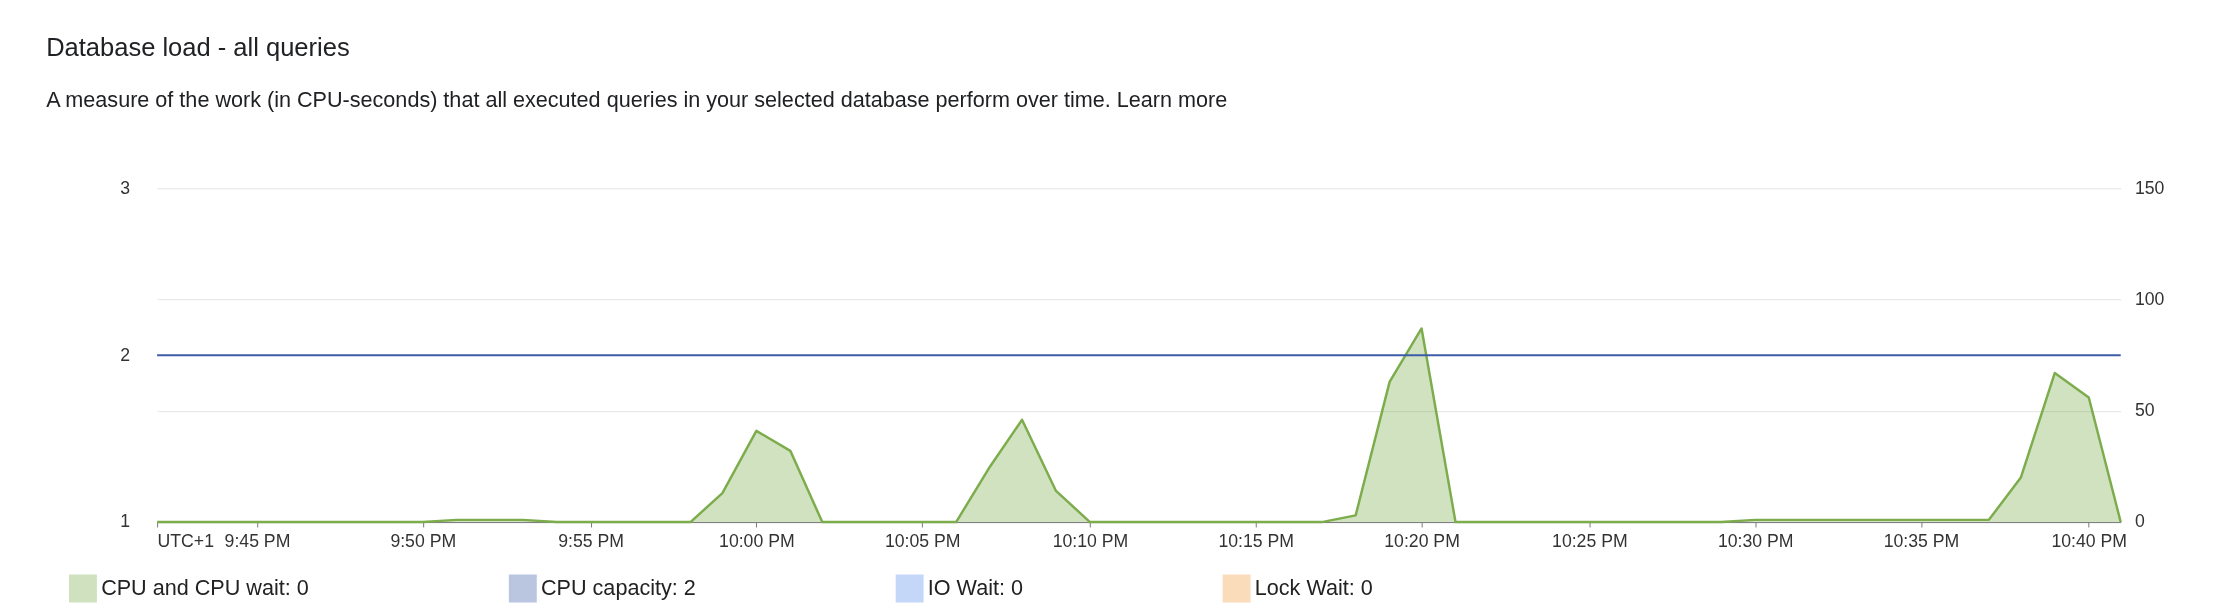  I want to click on x-tick-label: 10:25 PM, so click(1590, 541).